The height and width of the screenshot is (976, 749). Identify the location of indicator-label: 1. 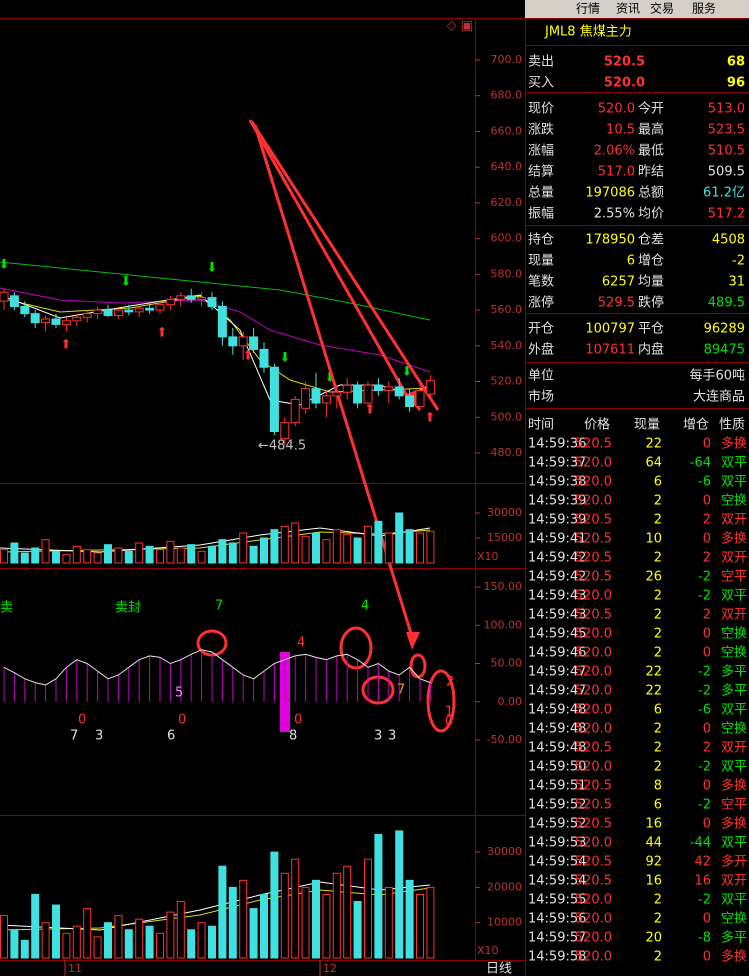
(449, 712).